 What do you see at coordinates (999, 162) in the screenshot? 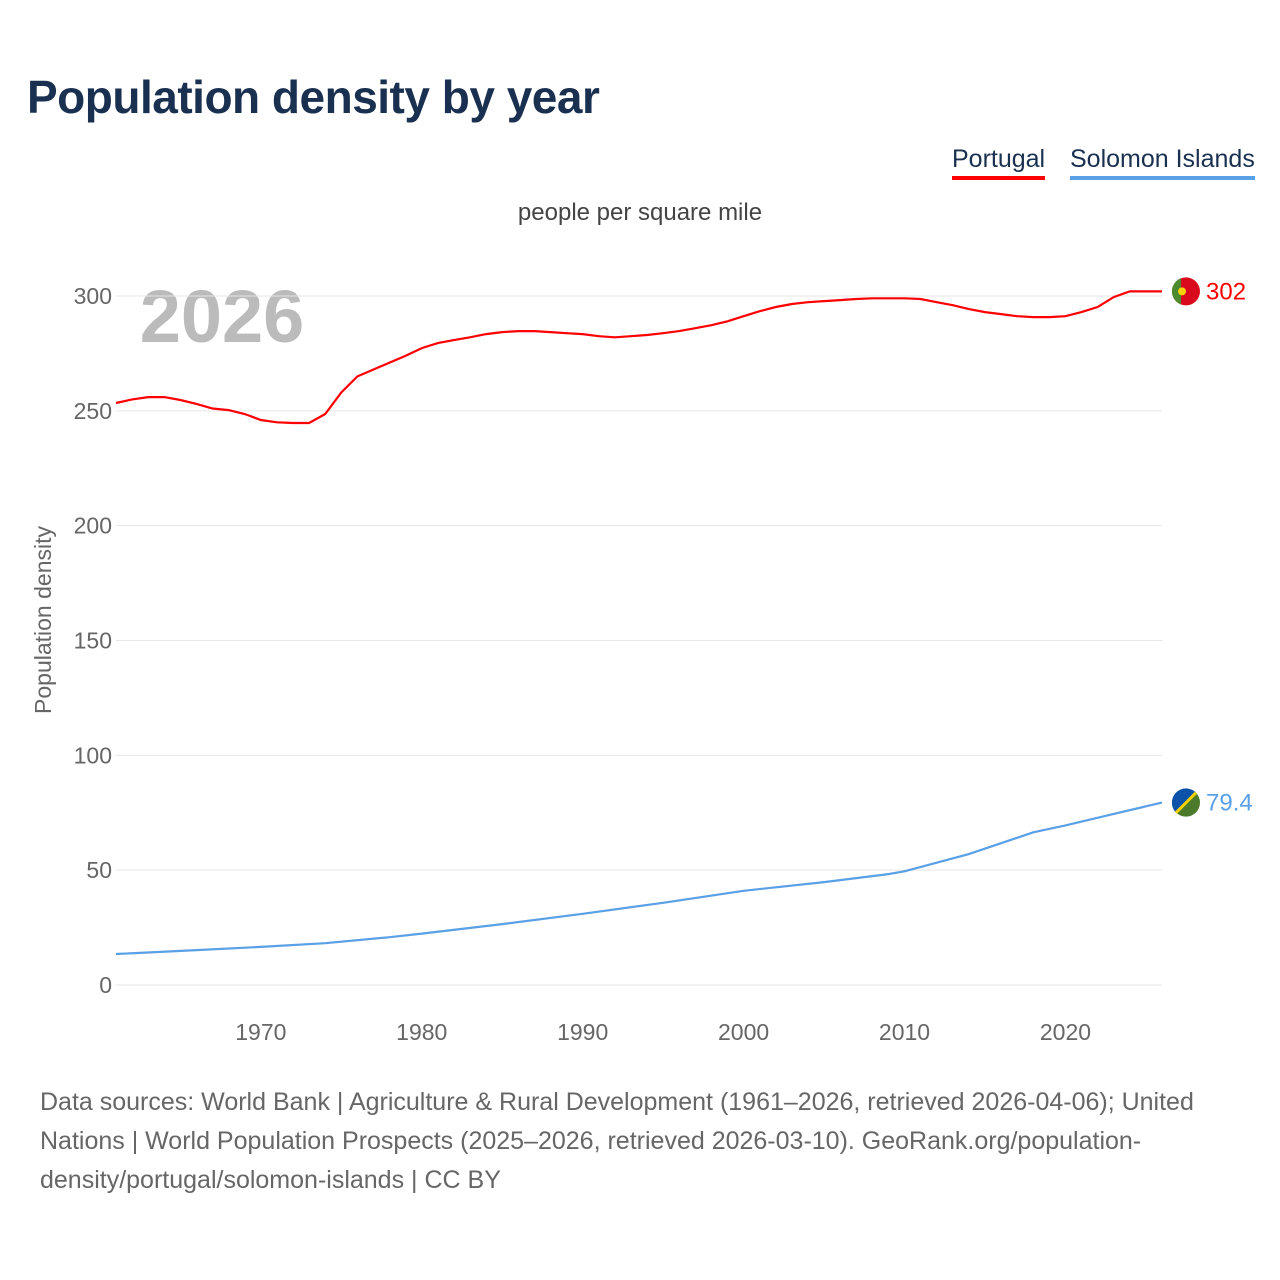
I see `legend-portugal: Portugal` at bounding box center [999, 162].